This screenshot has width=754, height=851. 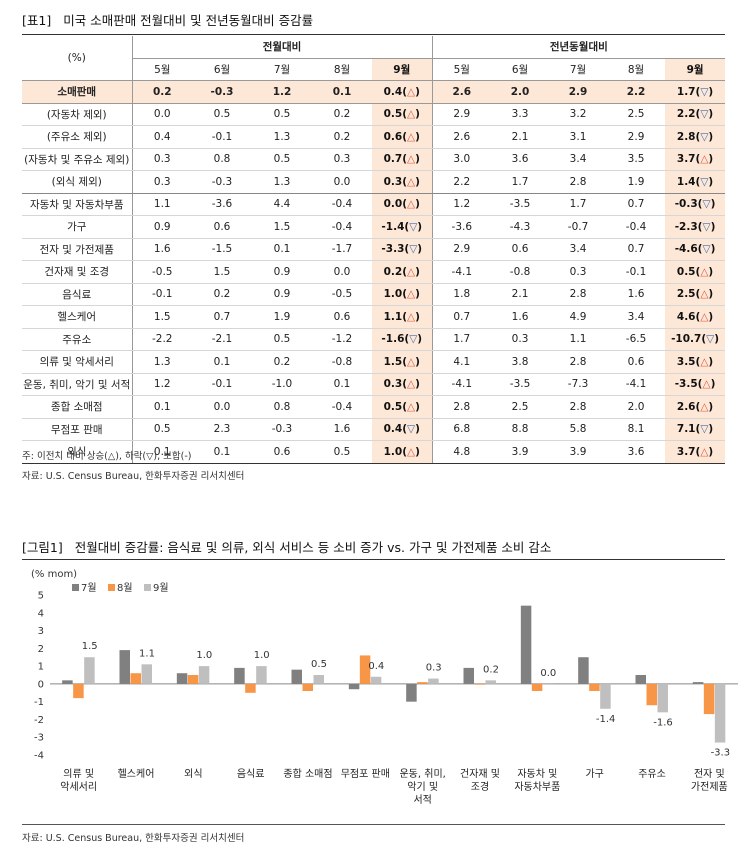 I want to click on y-tick-label: 4, so click(x=41, y=613).